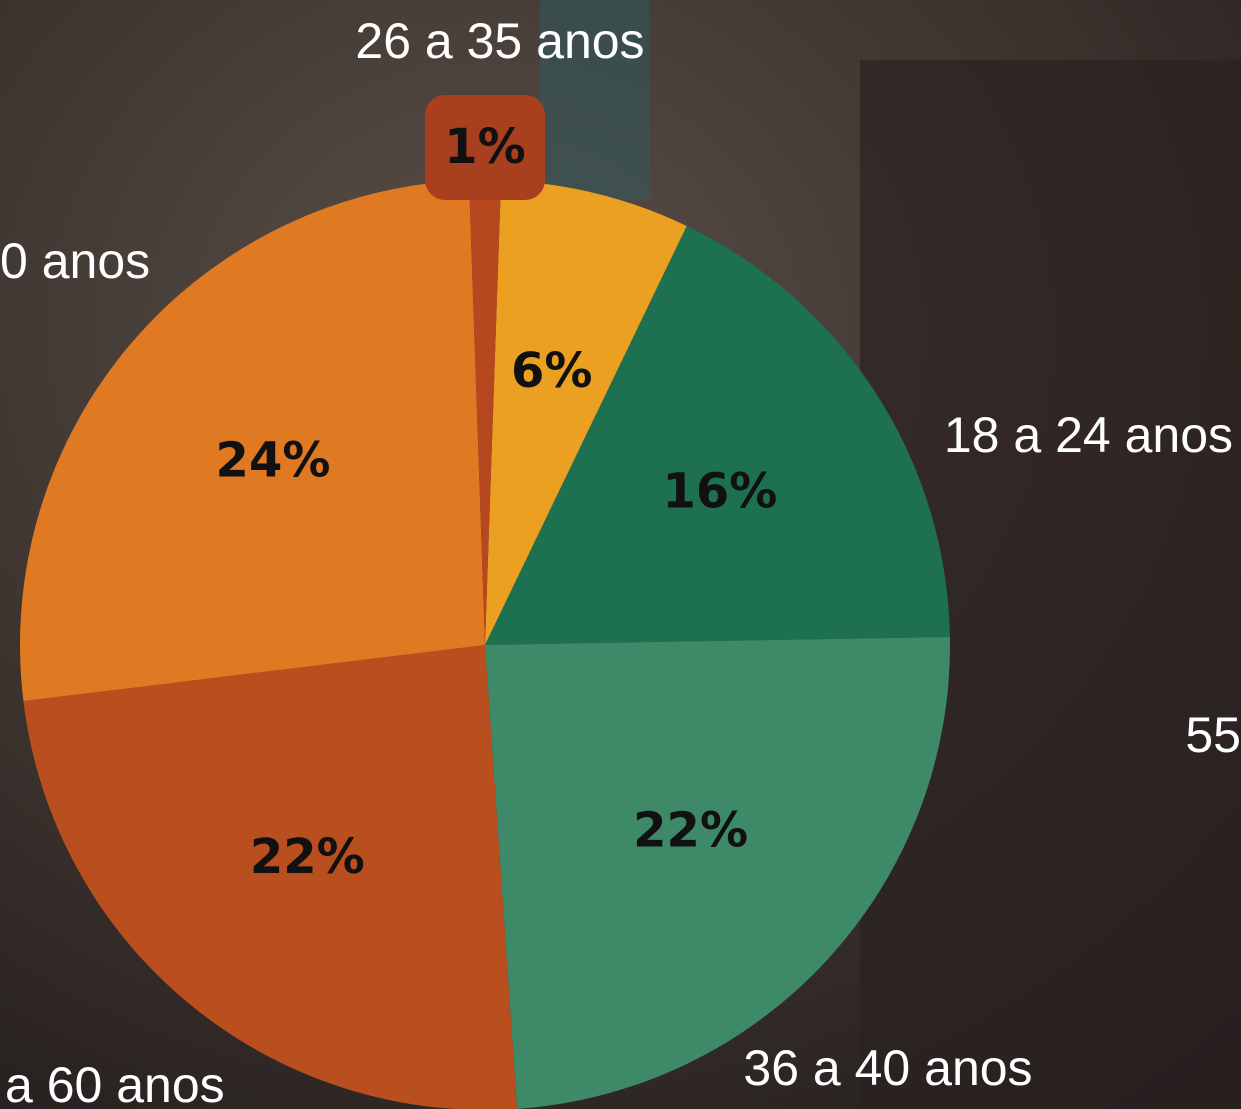 Image resolution: width=1241 pixels, height=1109 pixels. Describe the element at coordinates (720, 492) in the screenshot. I see `value-label: 16%` at that location.